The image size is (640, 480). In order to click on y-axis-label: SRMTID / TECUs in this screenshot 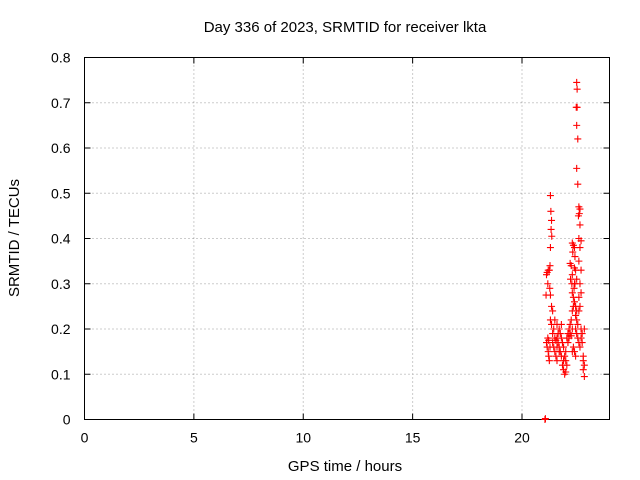, I will do `click(14, 238)`.